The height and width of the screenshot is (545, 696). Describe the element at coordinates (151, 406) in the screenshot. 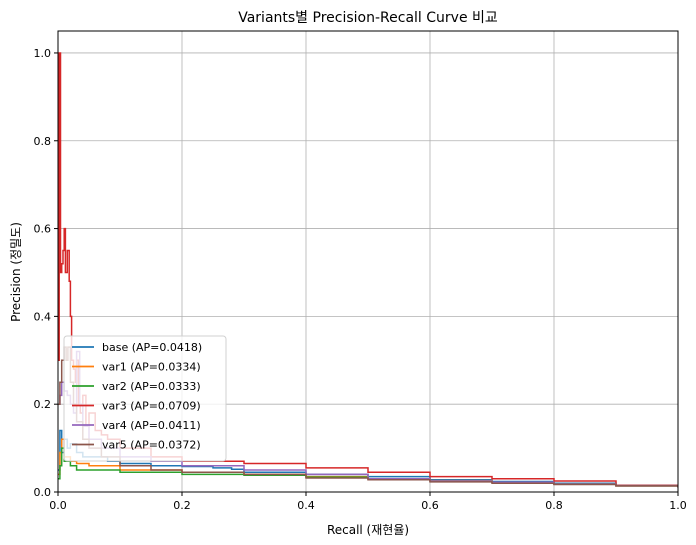

I see `legend-entry: var3 (AP=0.0709)` at that location.